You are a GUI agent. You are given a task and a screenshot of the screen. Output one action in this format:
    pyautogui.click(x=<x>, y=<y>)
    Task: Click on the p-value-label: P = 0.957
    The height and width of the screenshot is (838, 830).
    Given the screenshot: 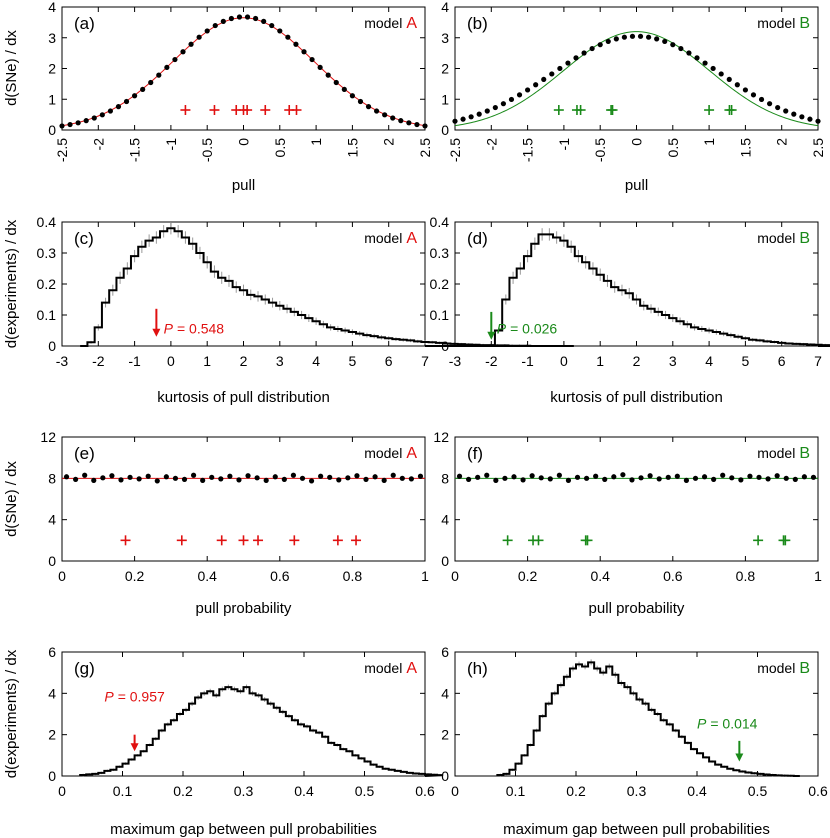 What is the action you would take?
    pyautogui.click(x=134, y=697)
    